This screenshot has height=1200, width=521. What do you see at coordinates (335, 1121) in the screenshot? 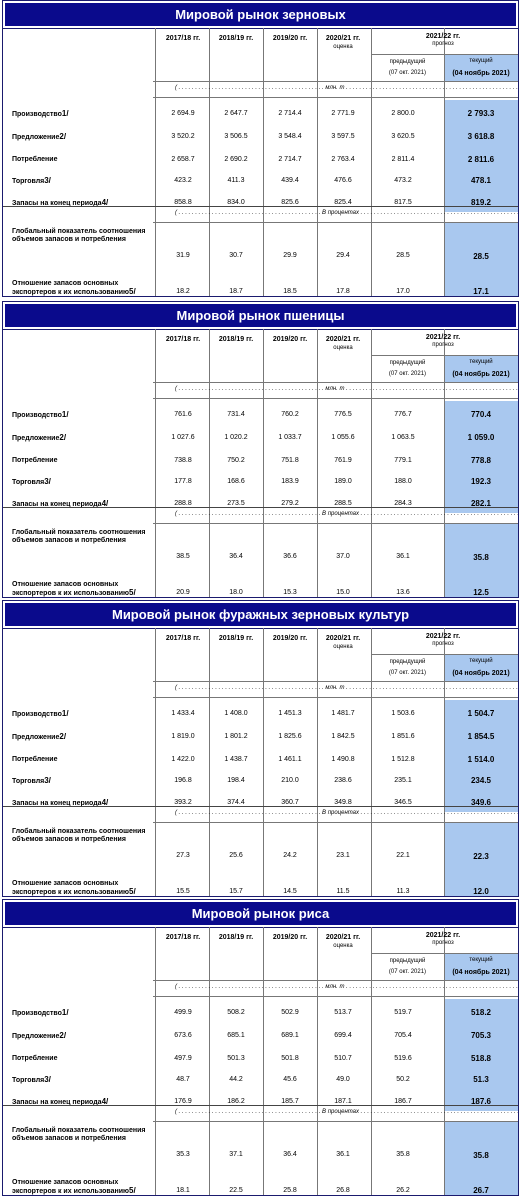
I see `units-bottom-line` at bounding box center [335, 1121].